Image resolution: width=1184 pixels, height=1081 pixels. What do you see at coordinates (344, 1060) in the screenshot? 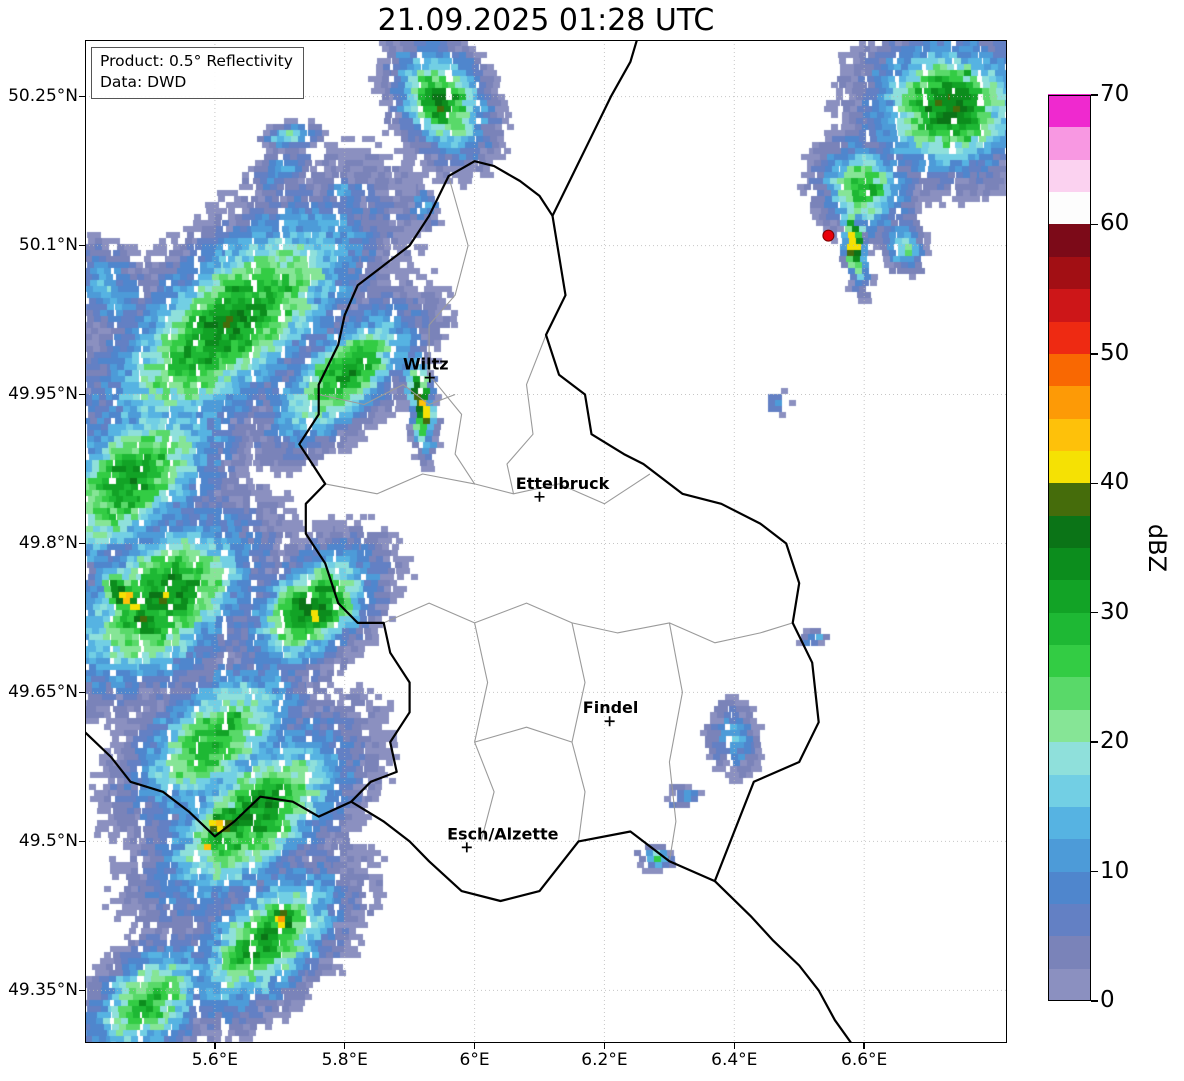
I see `x-tick-label: 5.8°E` at bounding box center [344, 1060].